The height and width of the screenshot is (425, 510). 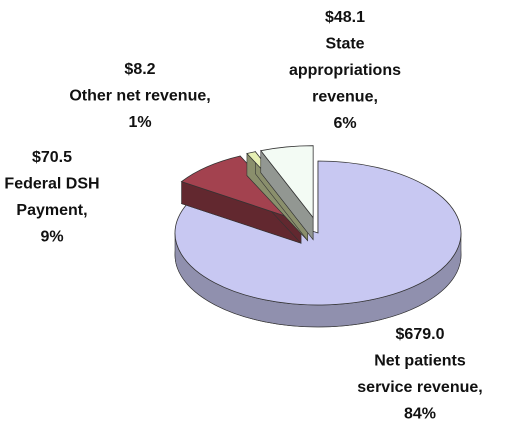 What do you see at coordinates (51, 237) in the screenshot?
I see `slice-label: 9%` at bounding box center [51, 237].